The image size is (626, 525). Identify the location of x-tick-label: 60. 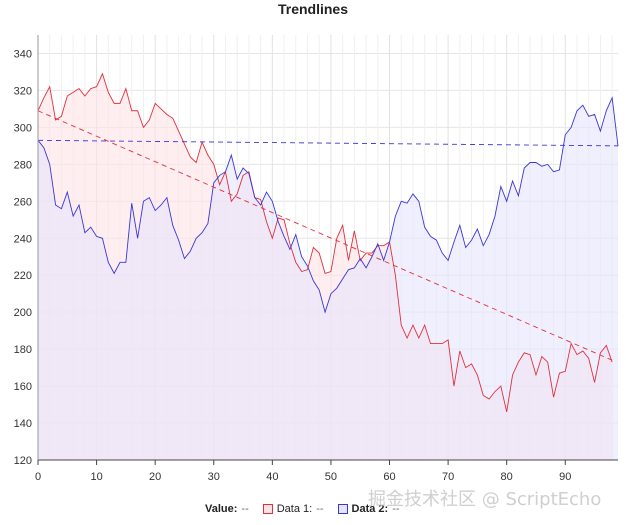
(389, 477).